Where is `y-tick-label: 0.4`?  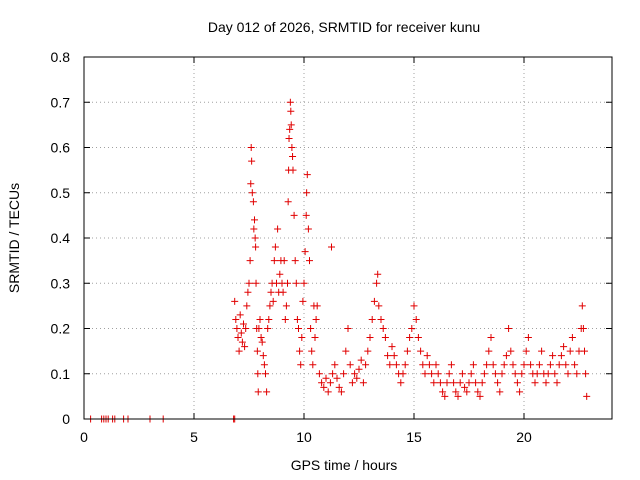 y-tick-label: 0.4 is located at coordinates (61, 238).